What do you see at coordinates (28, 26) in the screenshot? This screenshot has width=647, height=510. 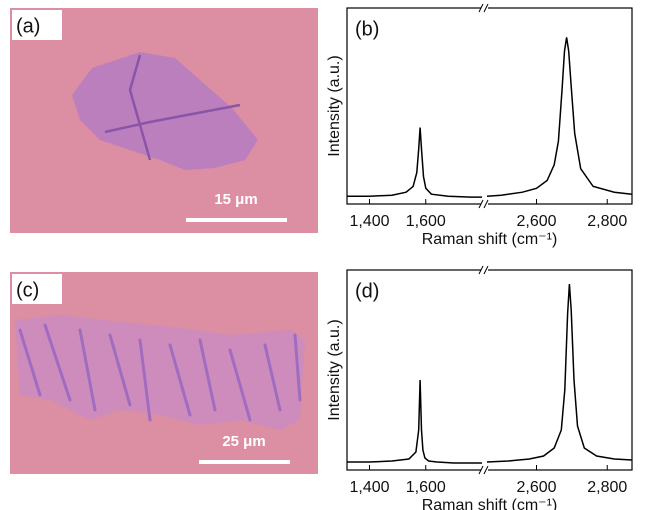 I see `panel-label: (a)` at bounding box center [28, 26].